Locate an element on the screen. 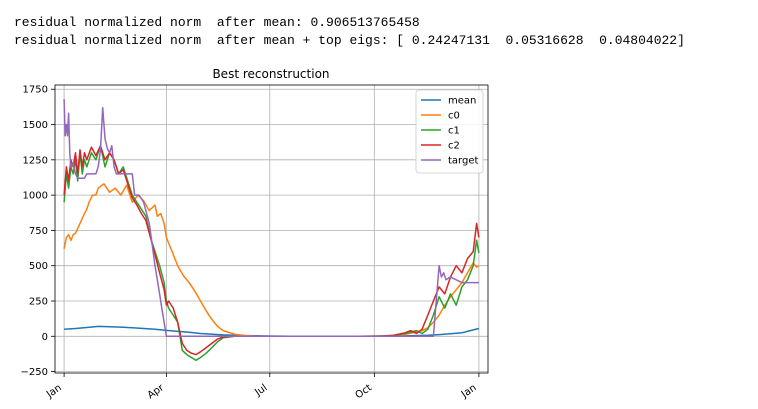  y-tick-label: 1000 is located at coordinates (35, 196).